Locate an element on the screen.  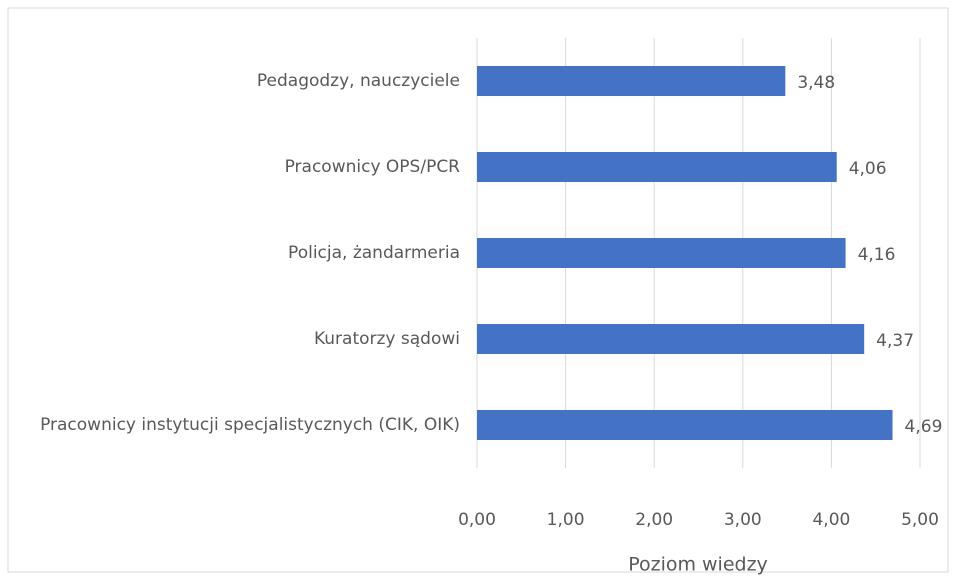
y-tick-label: Policja, żandarmeria is located at coordinates (374, 253).